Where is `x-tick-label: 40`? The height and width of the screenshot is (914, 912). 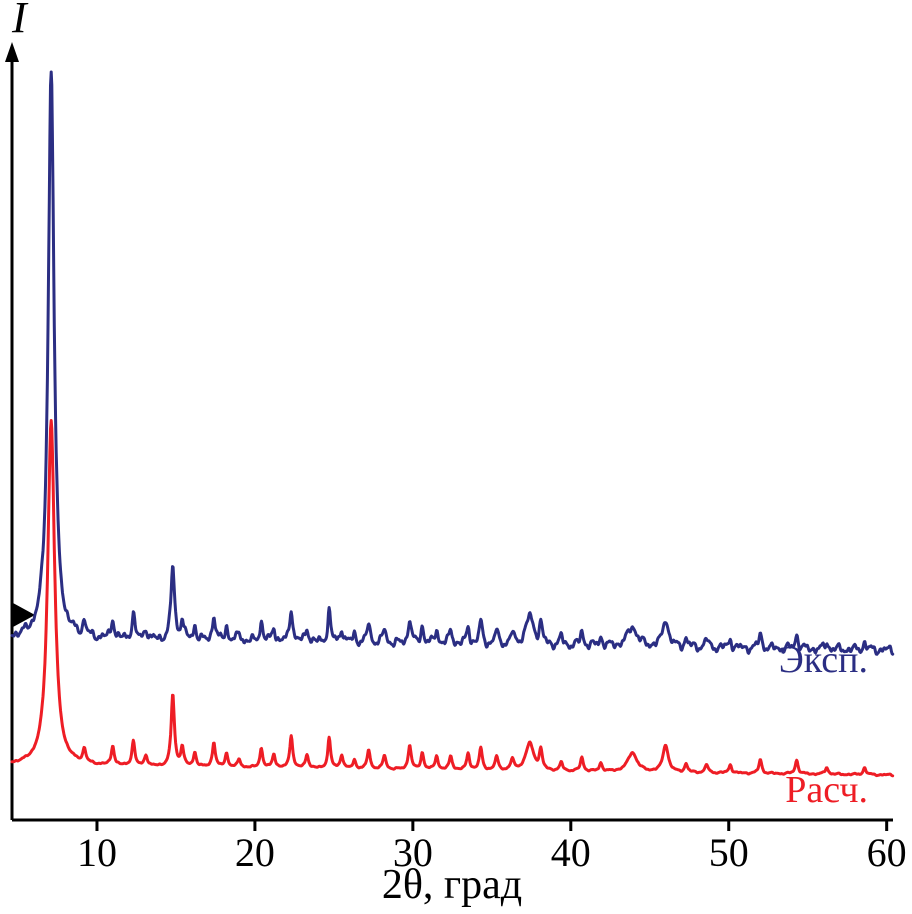
x-tick-label: 40 is located at coordinates (571, 852).